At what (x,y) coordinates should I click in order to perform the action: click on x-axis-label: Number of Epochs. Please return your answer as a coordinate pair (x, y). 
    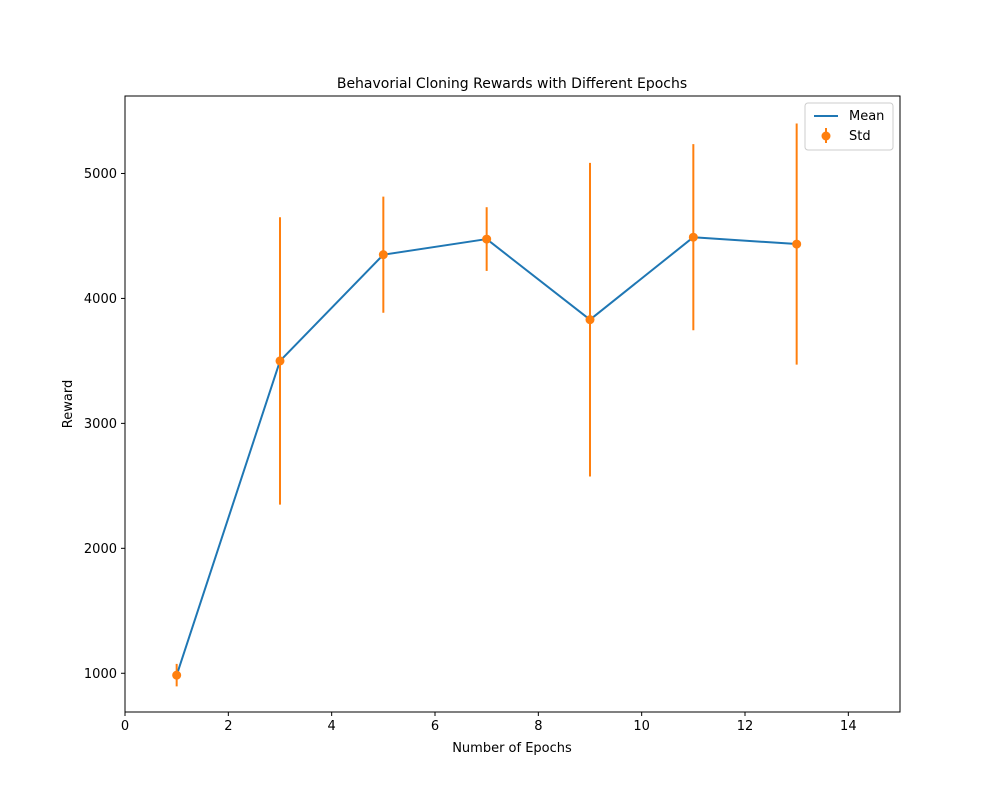
    Looking at the image, I should click on (512, 748).